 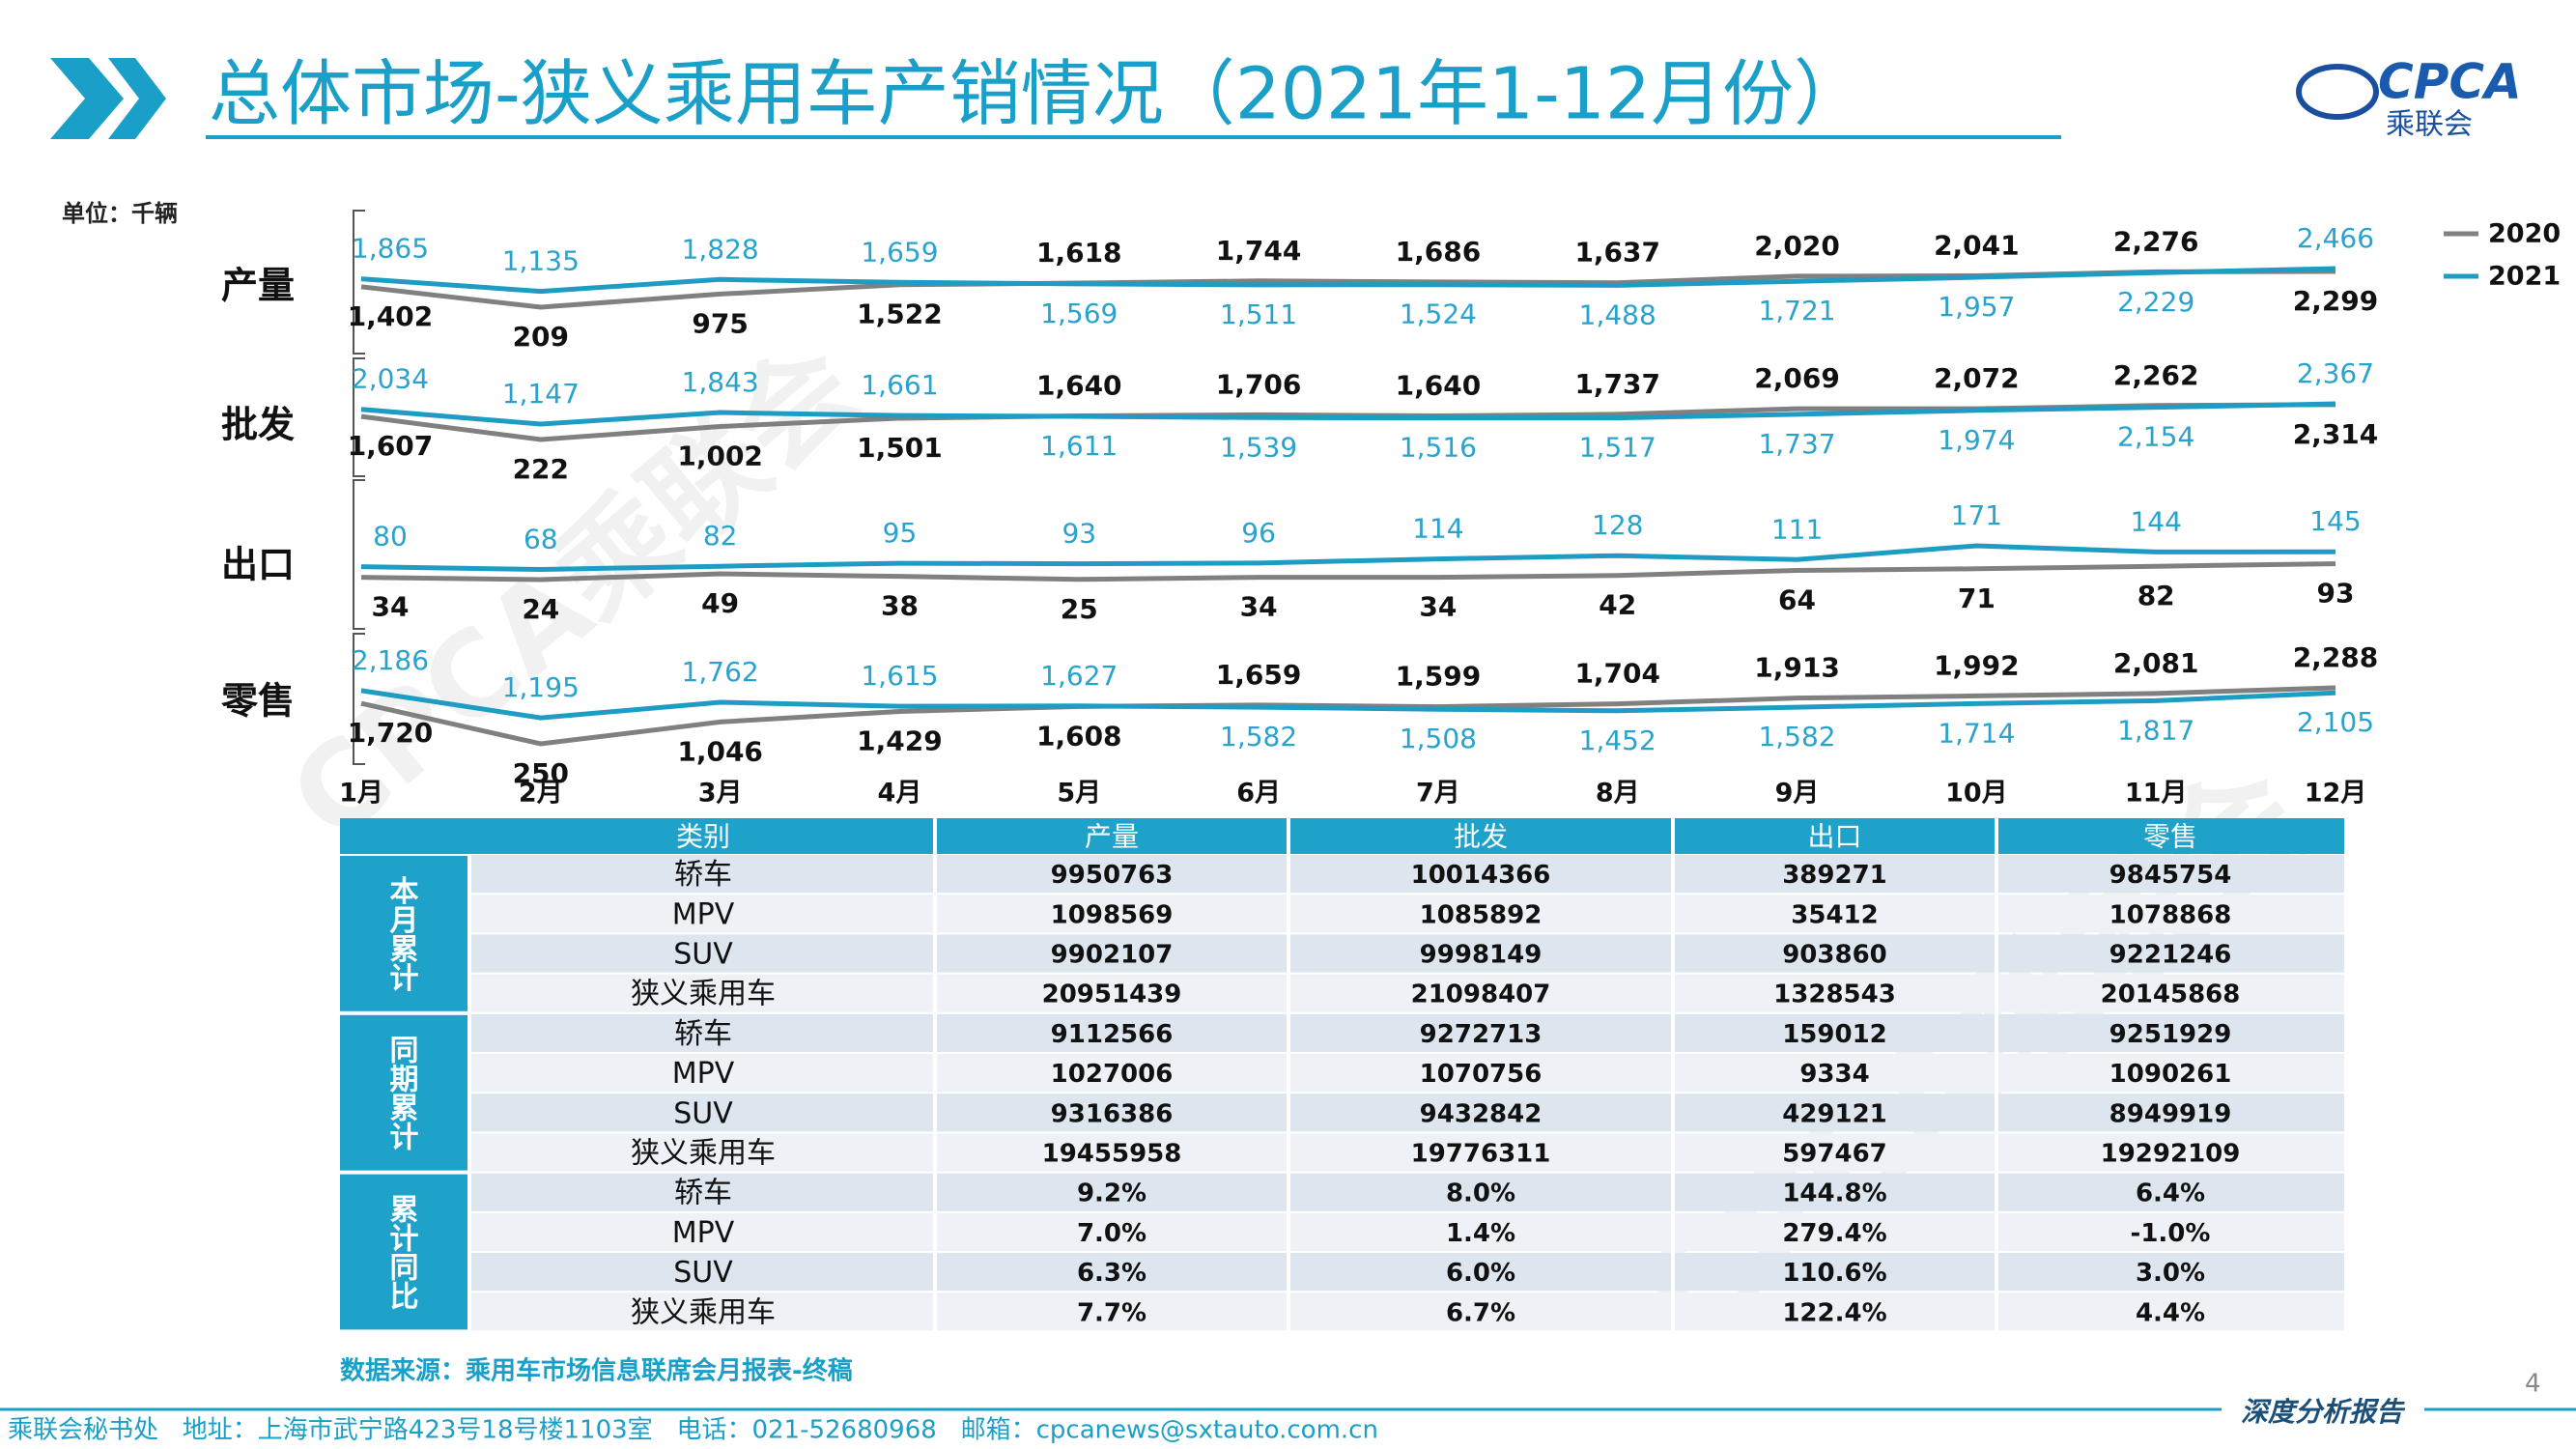 I want to click on data-label: 2,229, so click(x=2155, y=302).